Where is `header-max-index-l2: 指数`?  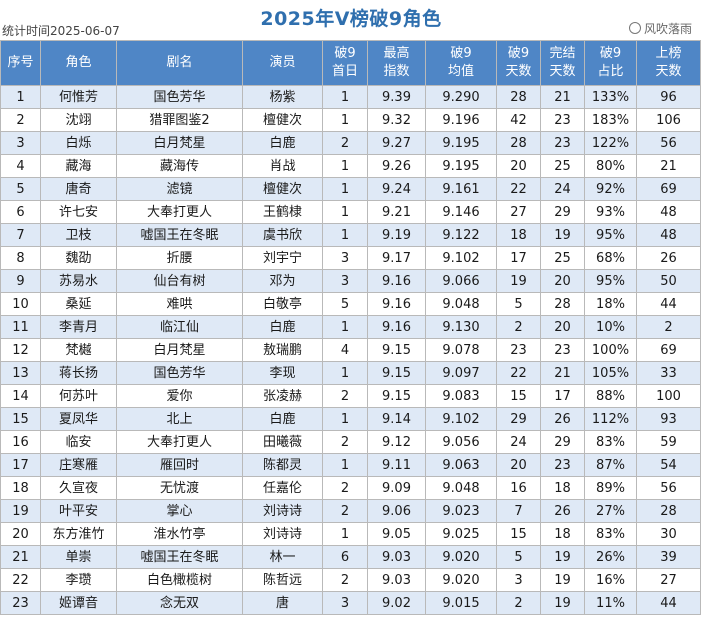
header-max-index-l2: 指数 is located at coordinates (396, 71).